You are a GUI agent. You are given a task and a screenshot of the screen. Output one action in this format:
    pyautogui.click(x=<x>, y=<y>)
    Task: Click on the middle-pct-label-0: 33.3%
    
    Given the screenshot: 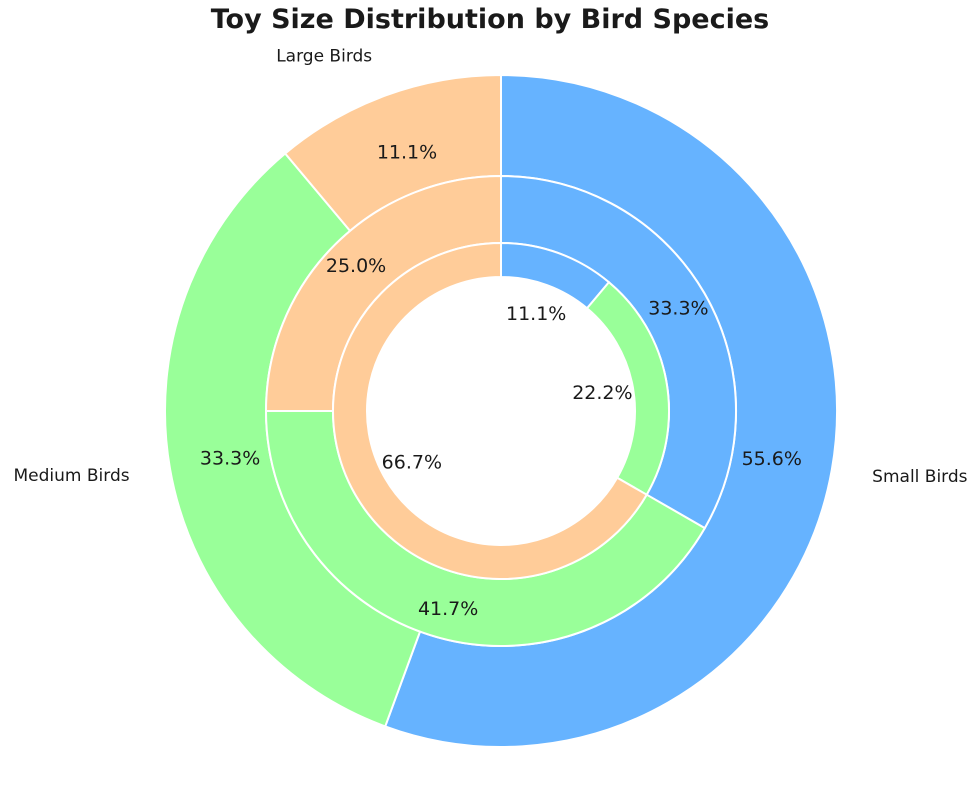 What is the action you would take?
    pyautogui.click(x=678, y=308)
    